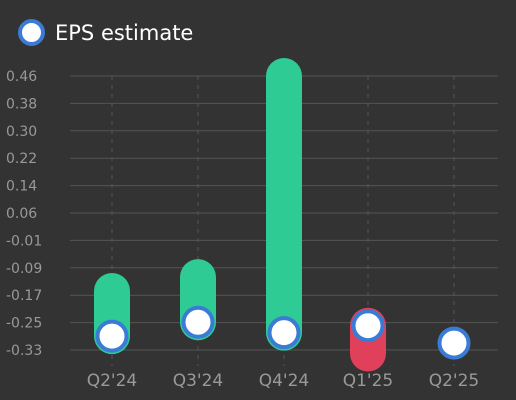  Describe the element at coordinates (24, 324) in the screenshot. I see `y-tick-label: -0.25` at that location.